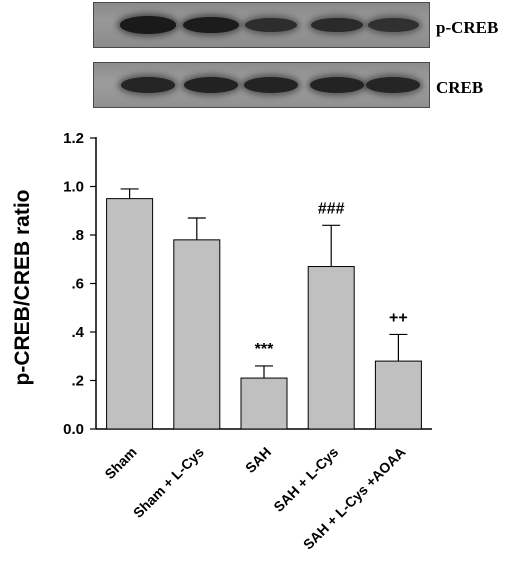 This screenshot has width=515, height=580. Describe the element at coordinates (77, 235) in the screenshot. I see `y-tick-label-4: .8` at that location.